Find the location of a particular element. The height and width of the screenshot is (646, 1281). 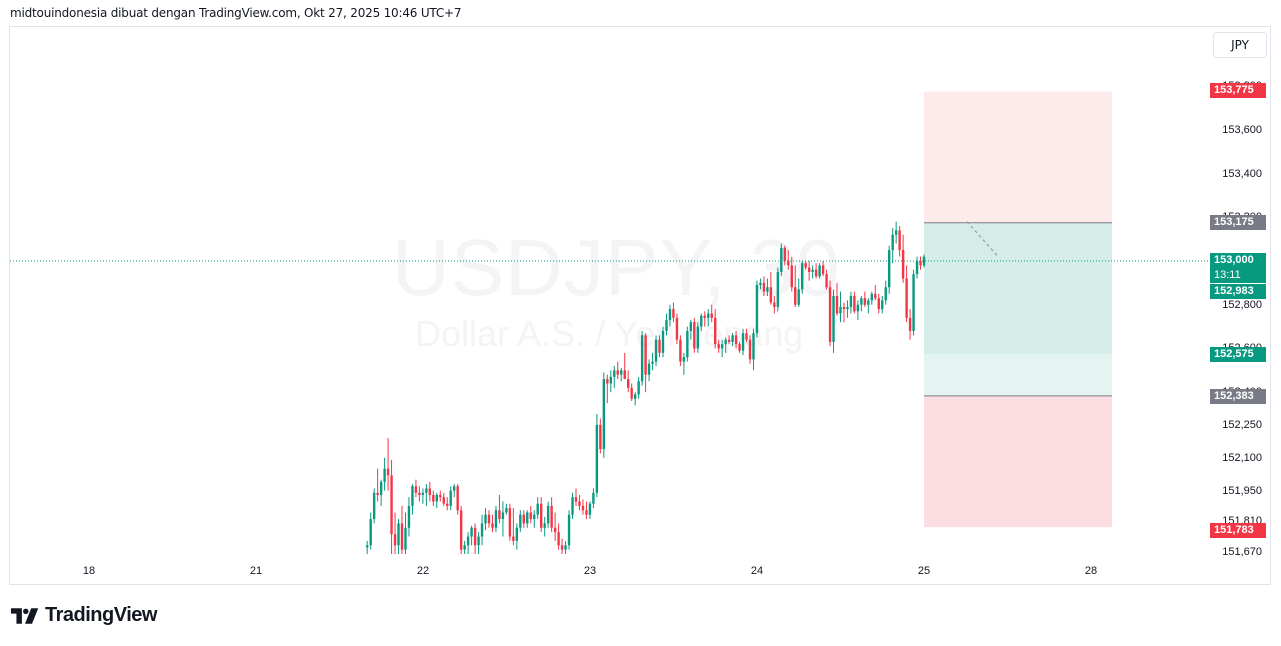

short-stop-zone is located at coordinates (1018, 157).